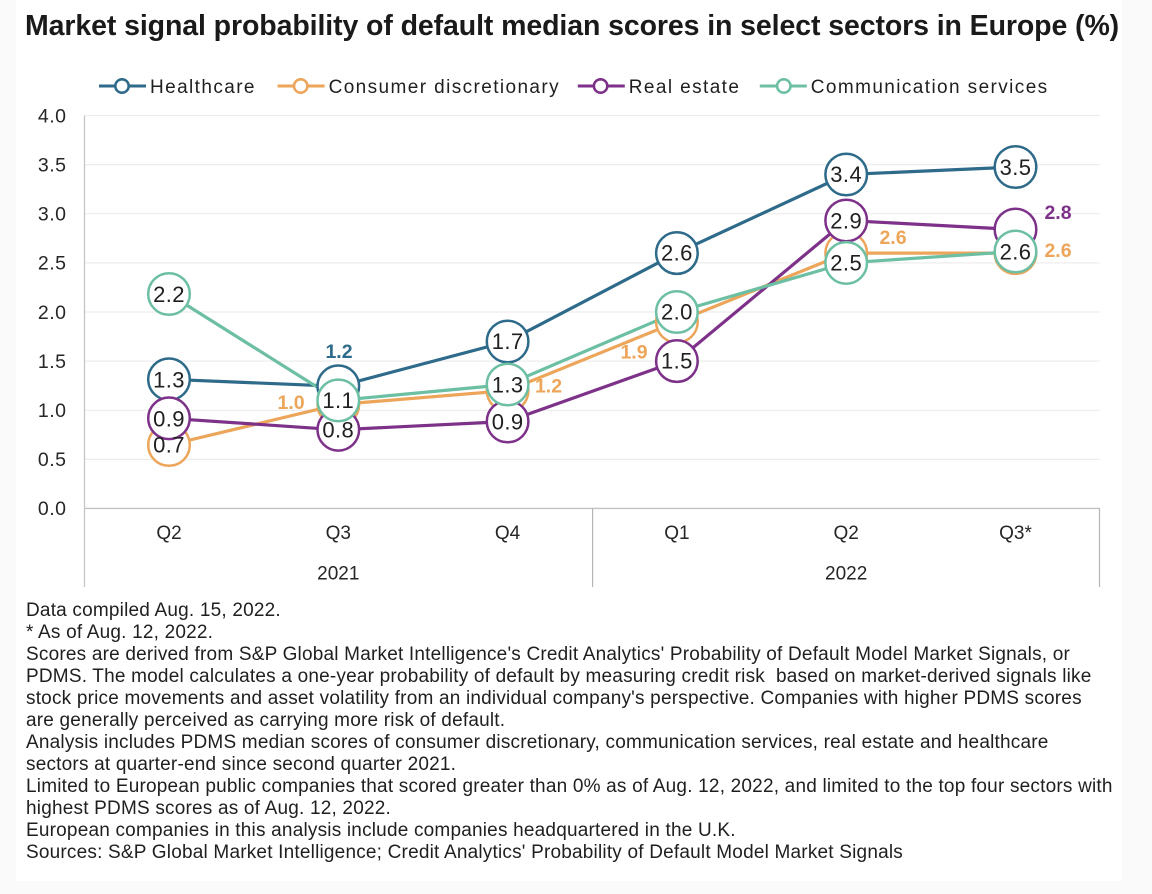  Describe the element at coordinates (169, 445) in the screenshot. I see `svg-text: 0.7` at that location.